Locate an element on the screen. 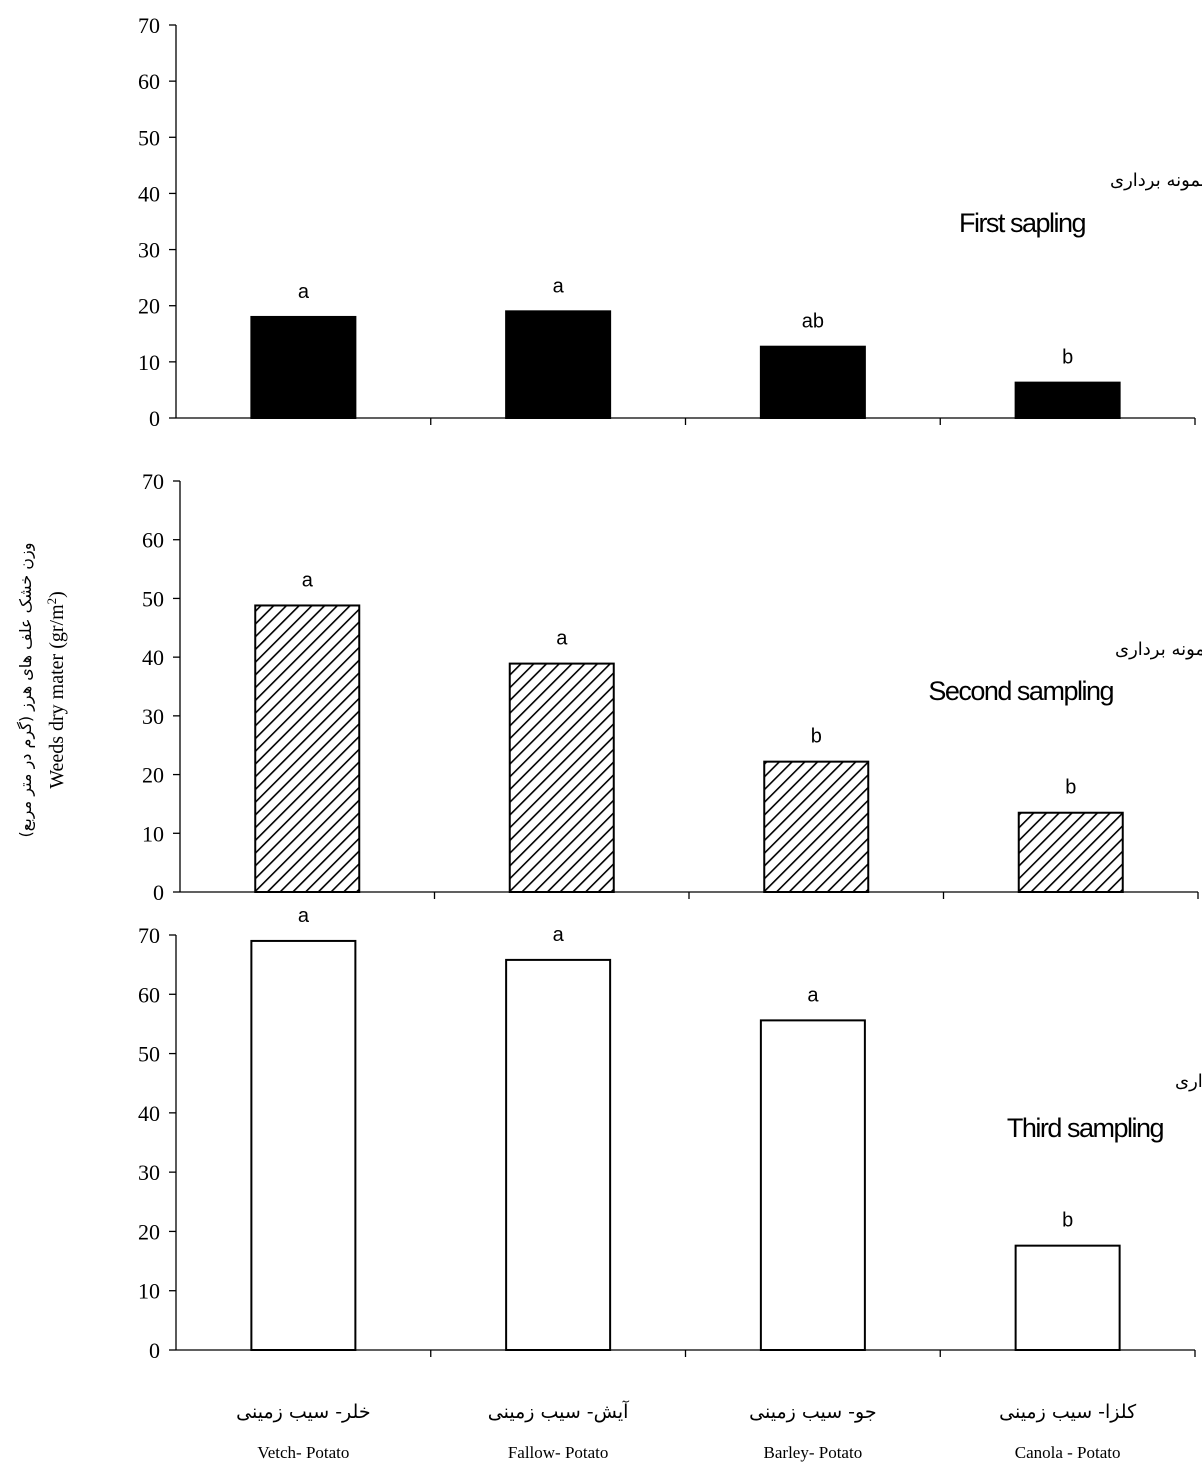  category-label-en: Barley- Potato is located at coordinates (813, 1452).